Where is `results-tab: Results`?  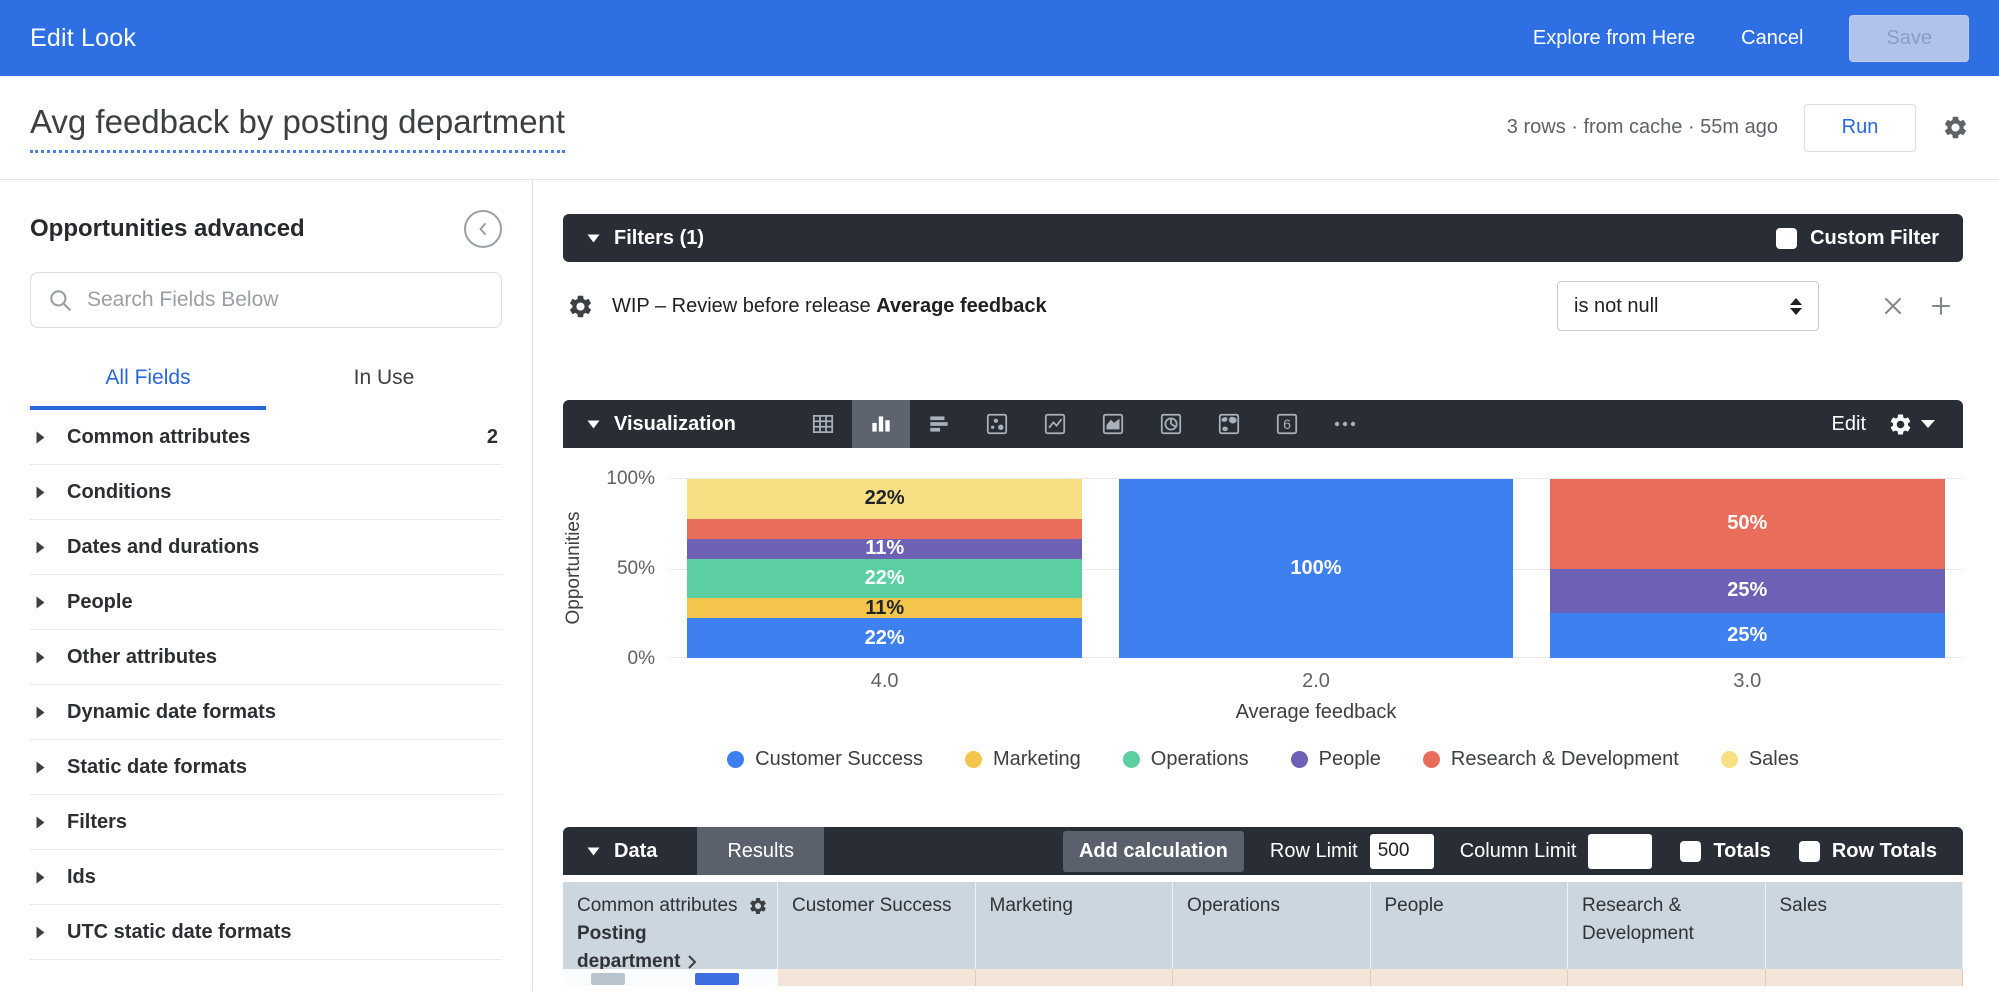
results-tab: Results is located at coordinates (761, 851).